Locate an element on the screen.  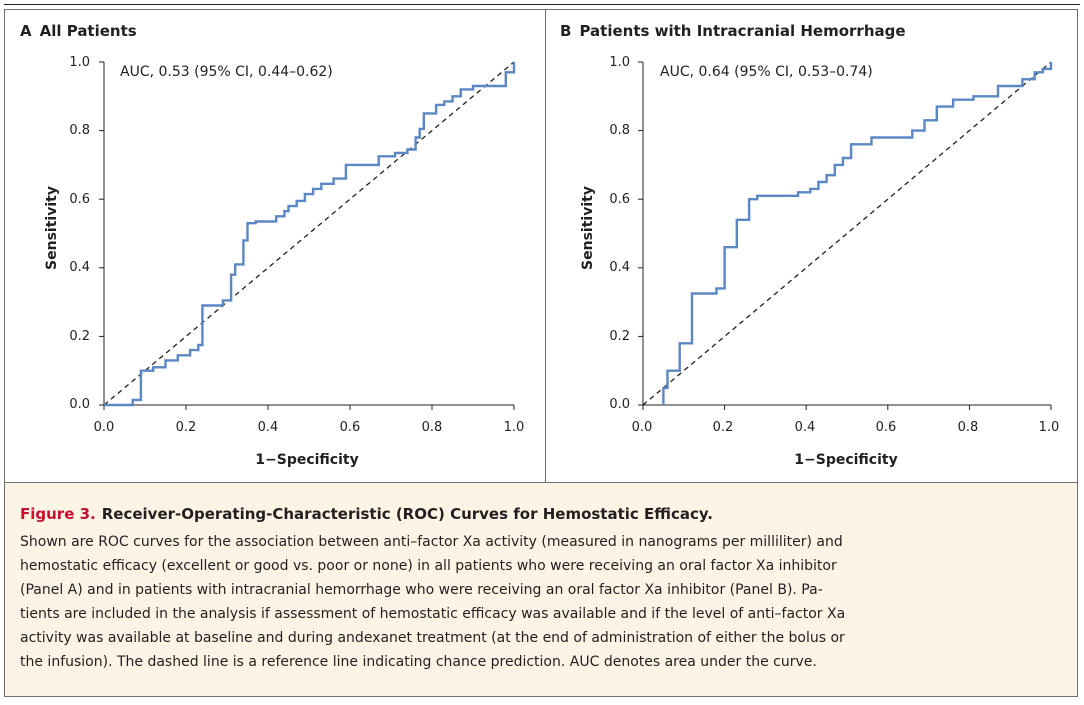
panel-a-xtick: 0.2 is located at coordinates (186, 427).